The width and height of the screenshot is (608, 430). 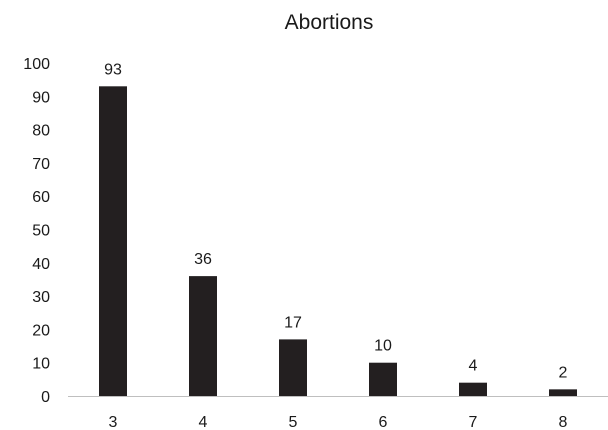 I want to click on bar-data-label: 17, so click(x=293, y=322).